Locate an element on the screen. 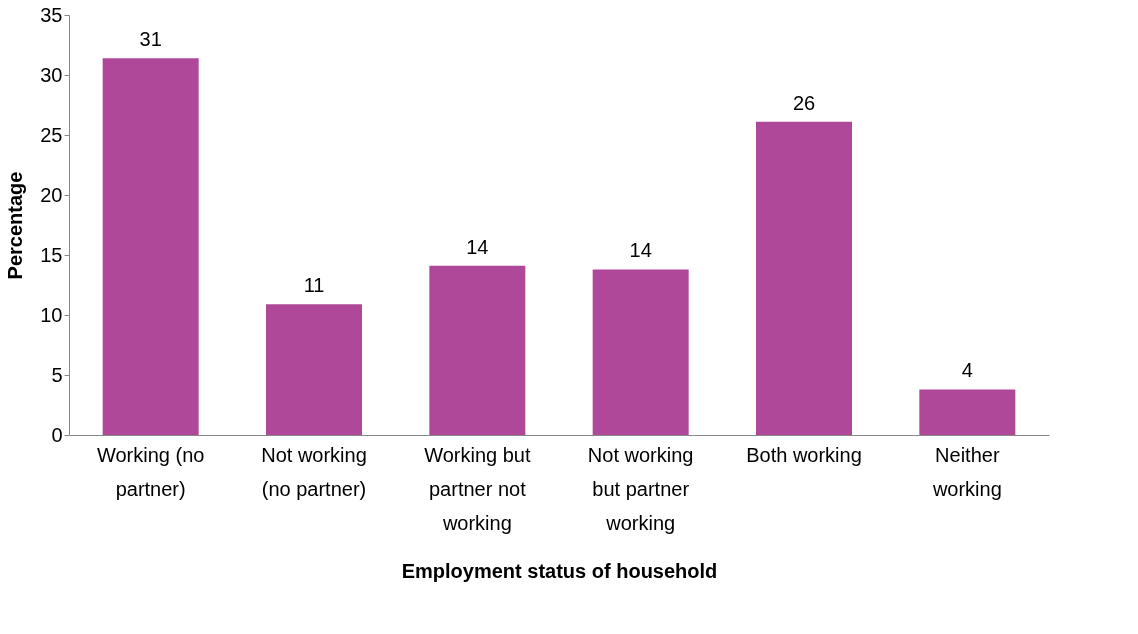 This screenshot has height=634, width=1138. y-tick-label: 0 is located at coordinates (57, 434).